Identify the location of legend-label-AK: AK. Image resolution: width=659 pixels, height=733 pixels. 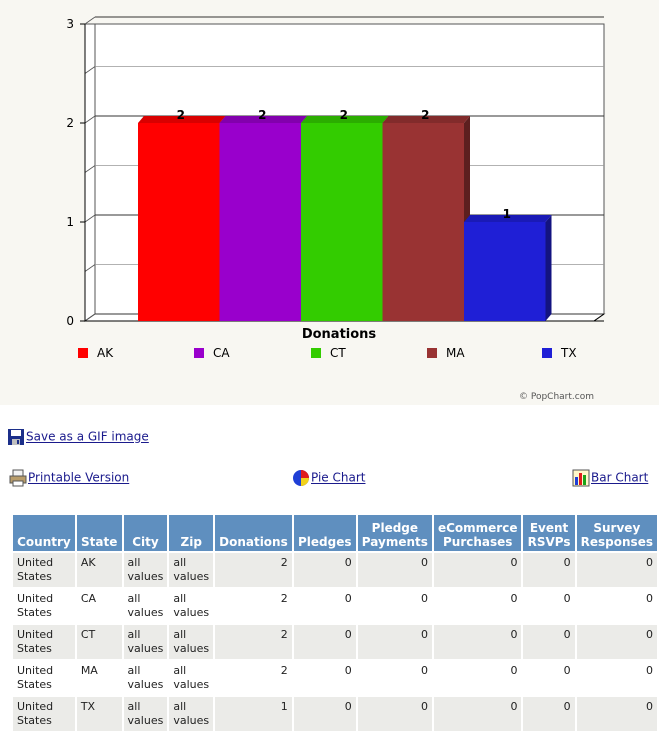
(105, 353).